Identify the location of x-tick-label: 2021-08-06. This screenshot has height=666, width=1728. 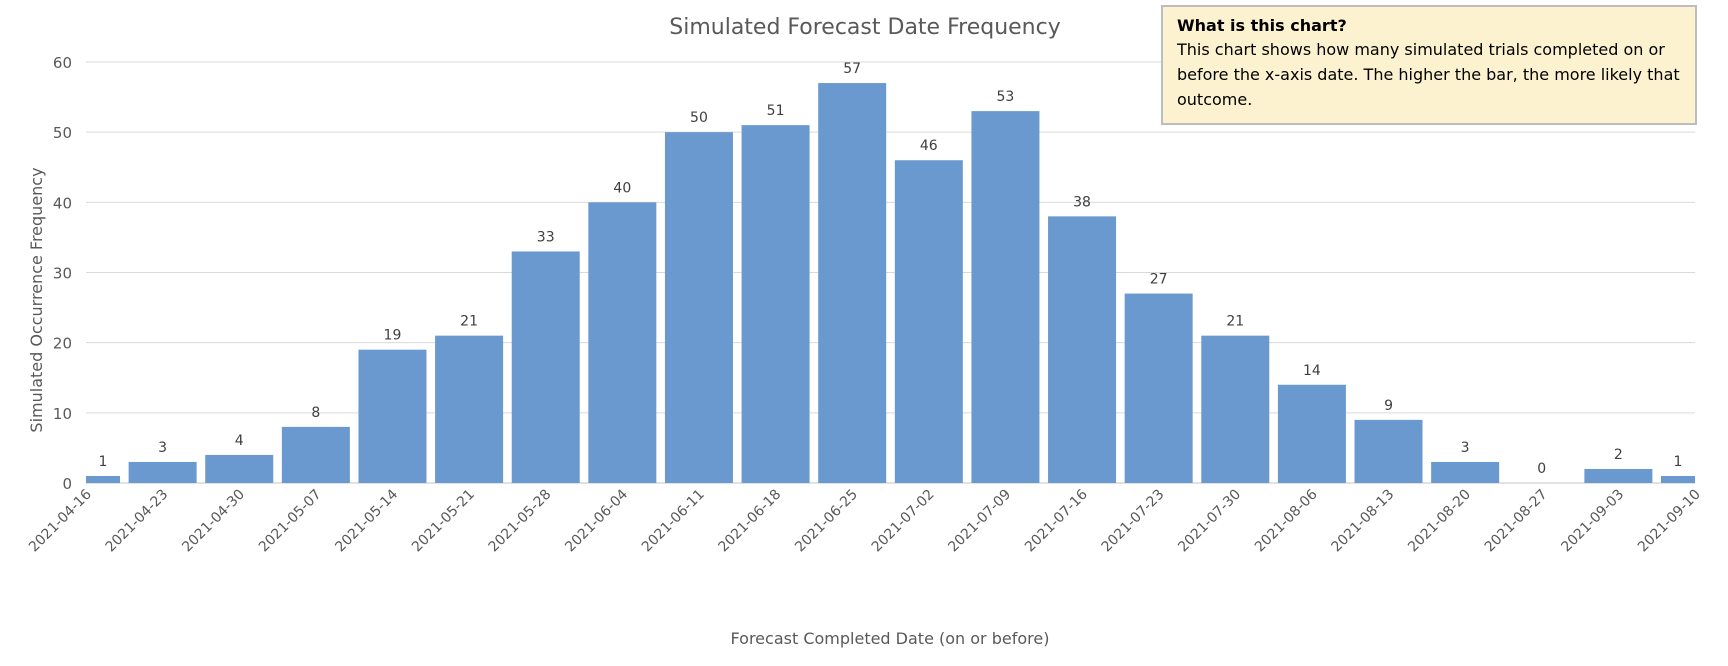
(1286, 520).